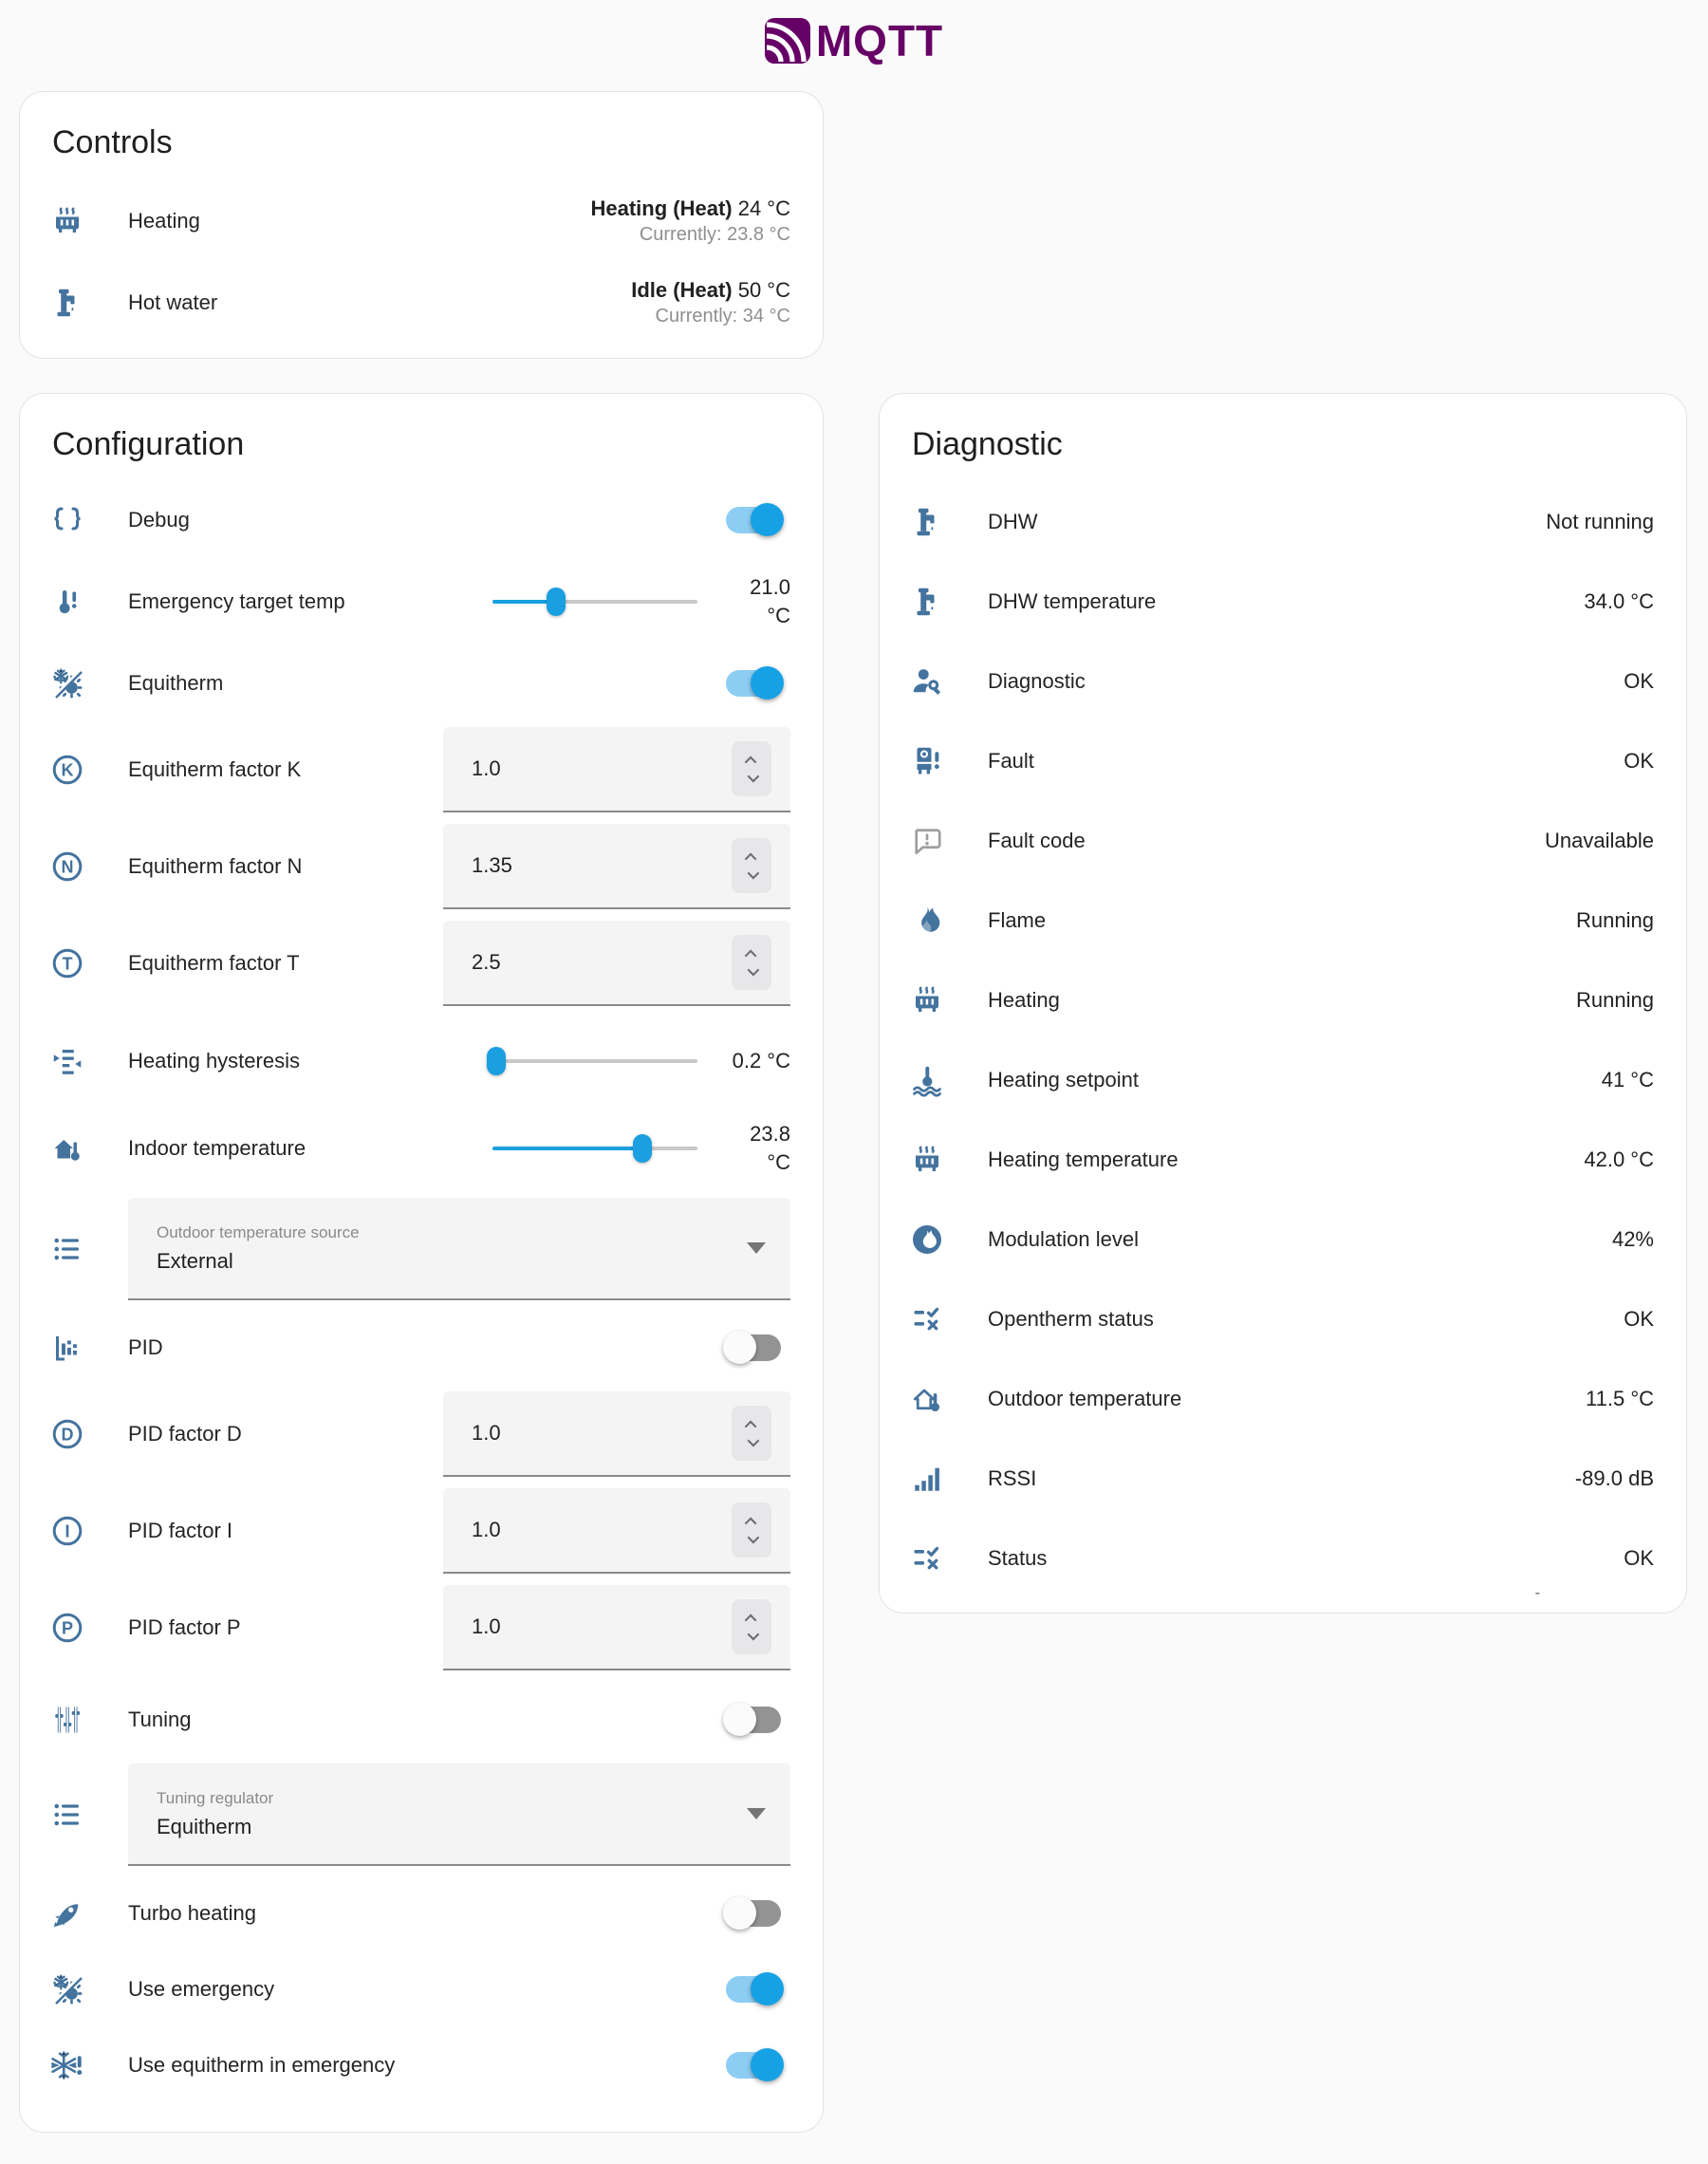 The width and height of the screenshot is (1708, 2164). What do you see at coordinates (1281, 1558) in the screenshot?
I see `diag-row-status: Status OK` at bounding box center [1281, 1558].